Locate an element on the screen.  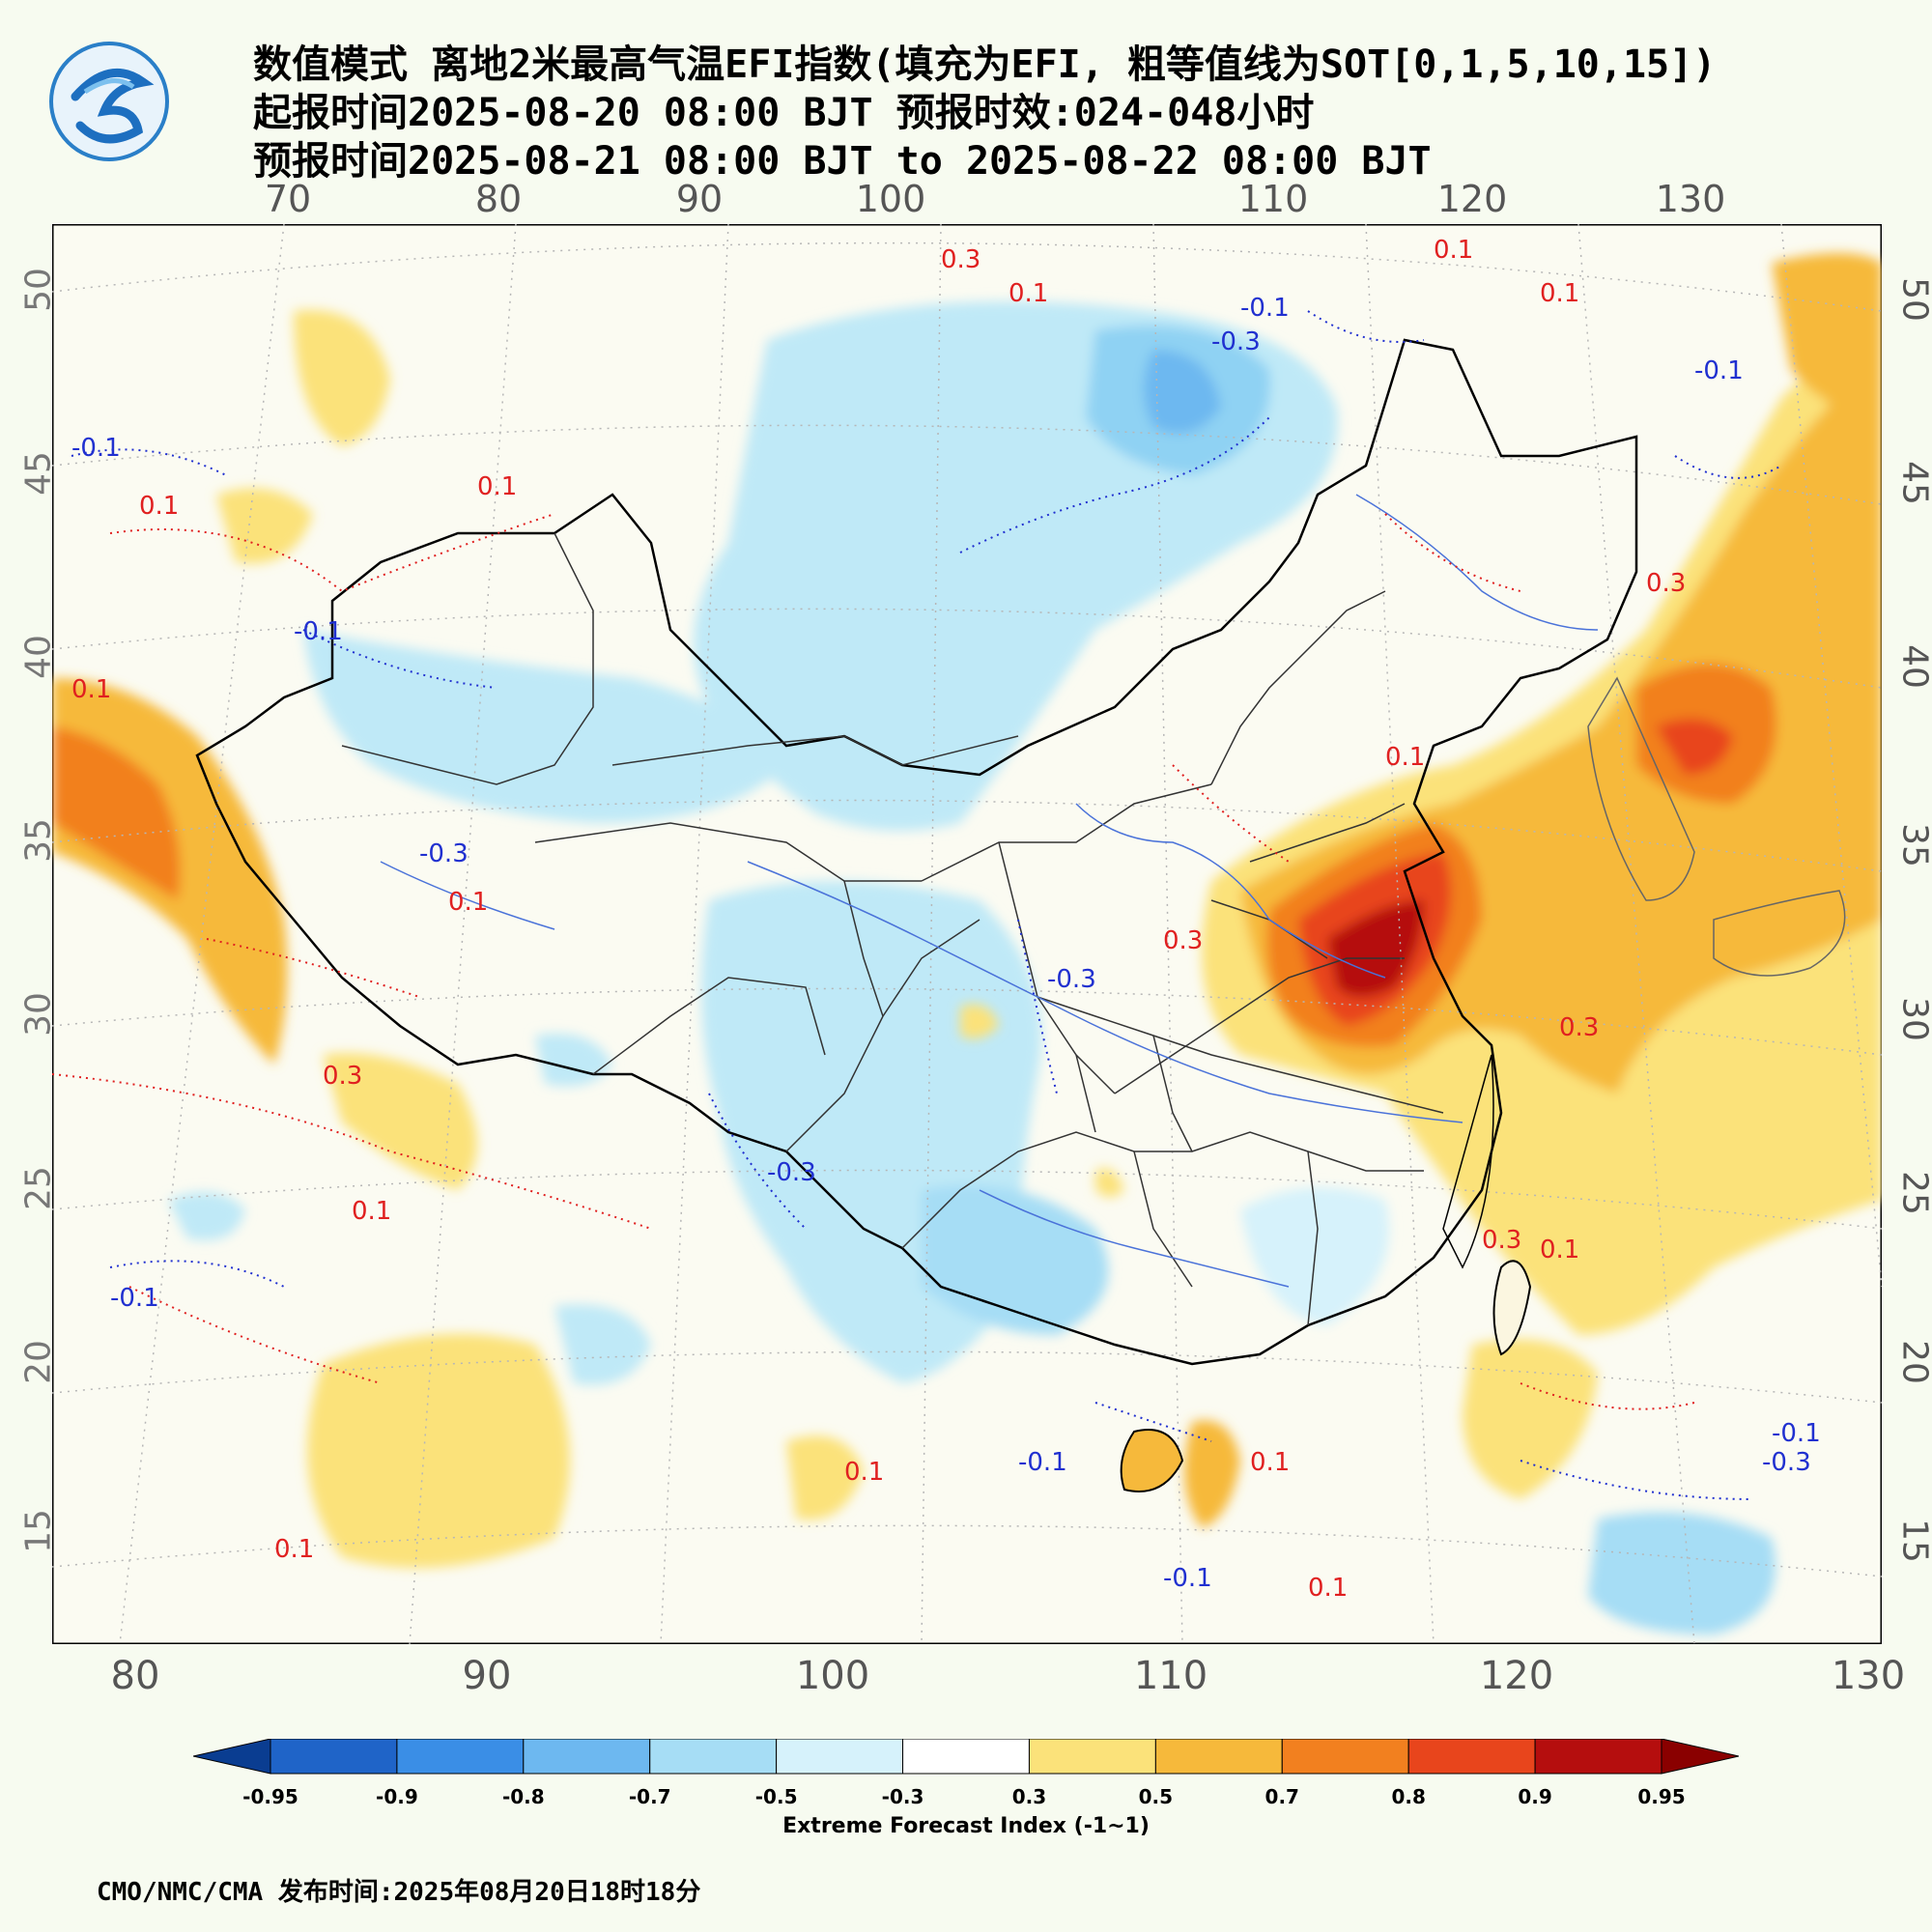
init-time-text: 起报时间2025-08-20 08:00 BJT 预报时效:024-048小时 is located at coordinates (784, 113).